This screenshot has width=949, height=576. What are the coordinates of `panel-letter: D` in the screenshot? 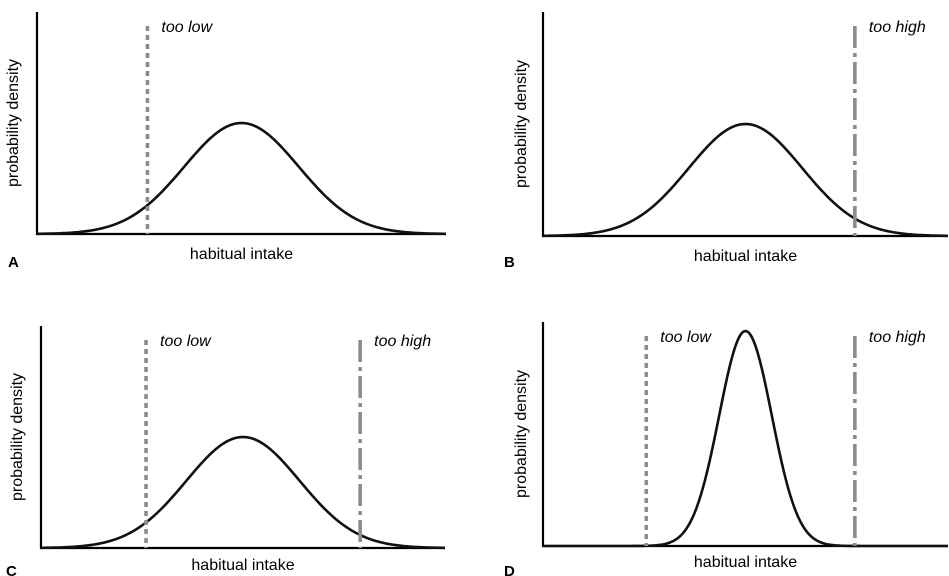 It's located at (509, 569).